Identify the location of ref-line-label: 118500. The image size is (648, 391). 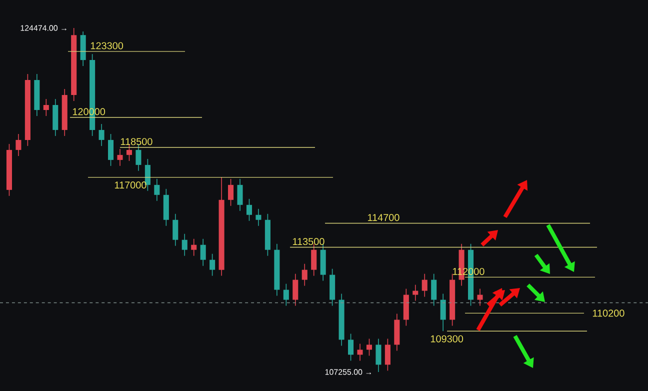
(136, 142).